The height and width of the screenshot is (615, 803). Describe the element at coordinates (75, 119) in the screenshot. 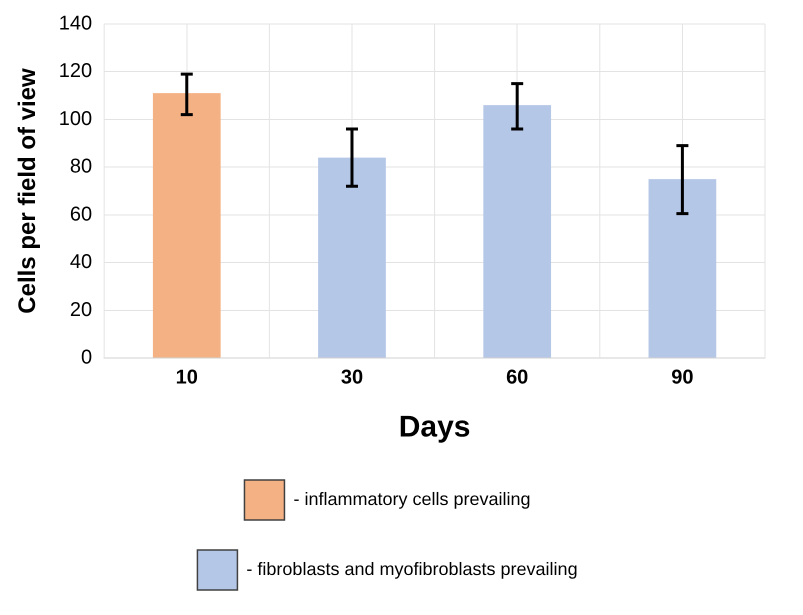

I see `y-tick-label: 100` at that location.